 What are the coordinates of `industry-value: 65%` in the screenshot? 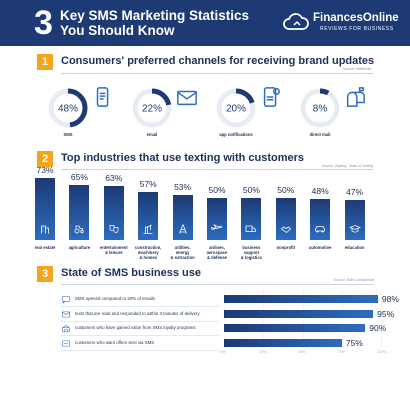 It's located at (79, 176).